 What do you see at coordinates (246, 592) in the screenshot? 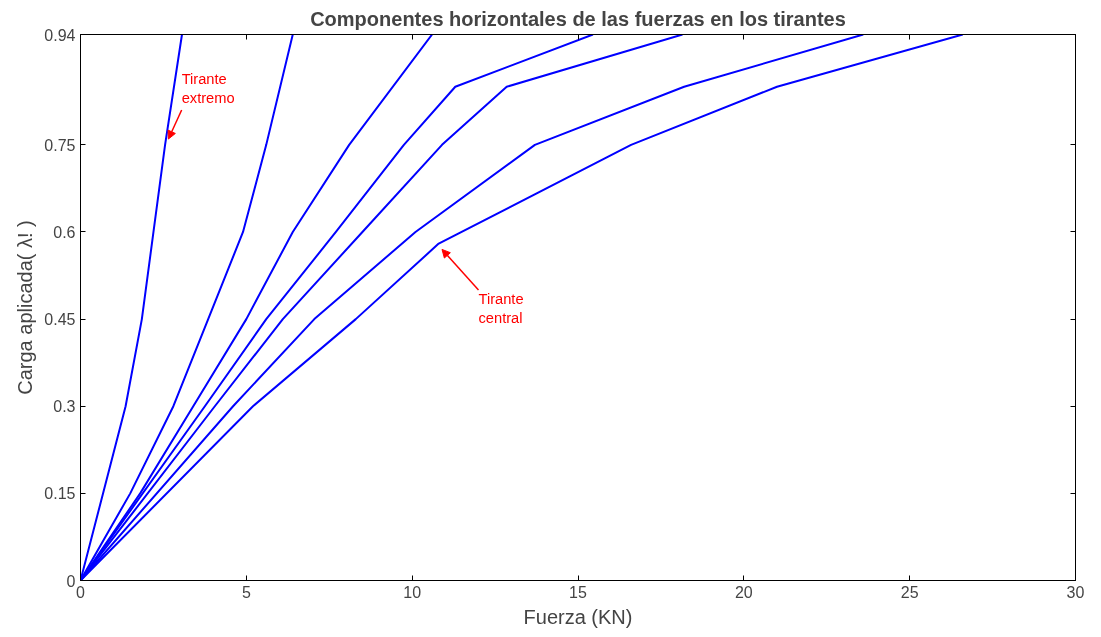
I see `x-tick-label: 5` at bounding box center [246, 592].